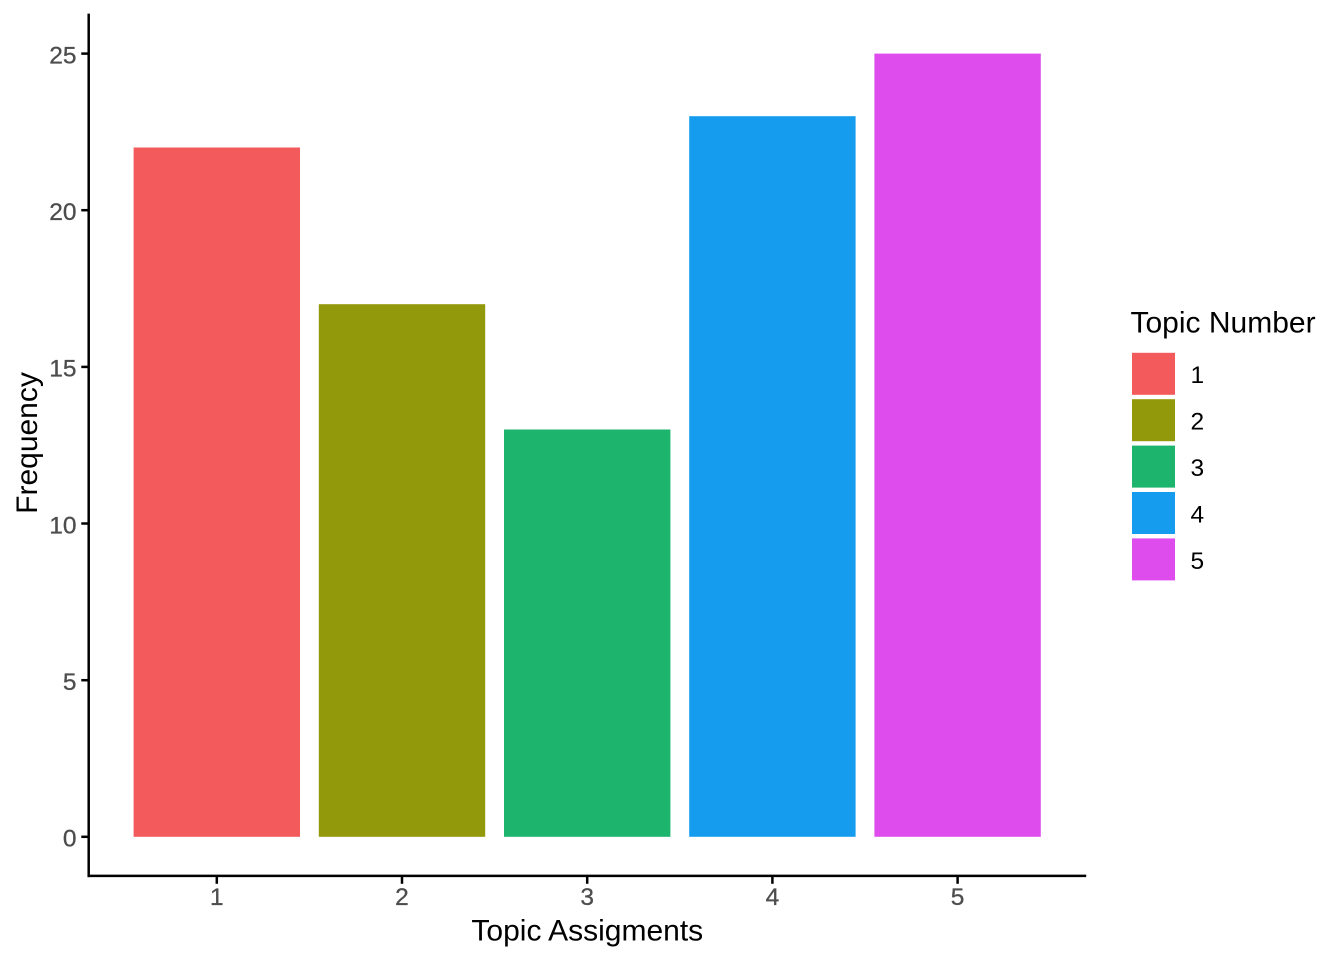  Describe the element at coordinates (27, 443) in the screenshot. I see `svg-text: Frequency` at that location.